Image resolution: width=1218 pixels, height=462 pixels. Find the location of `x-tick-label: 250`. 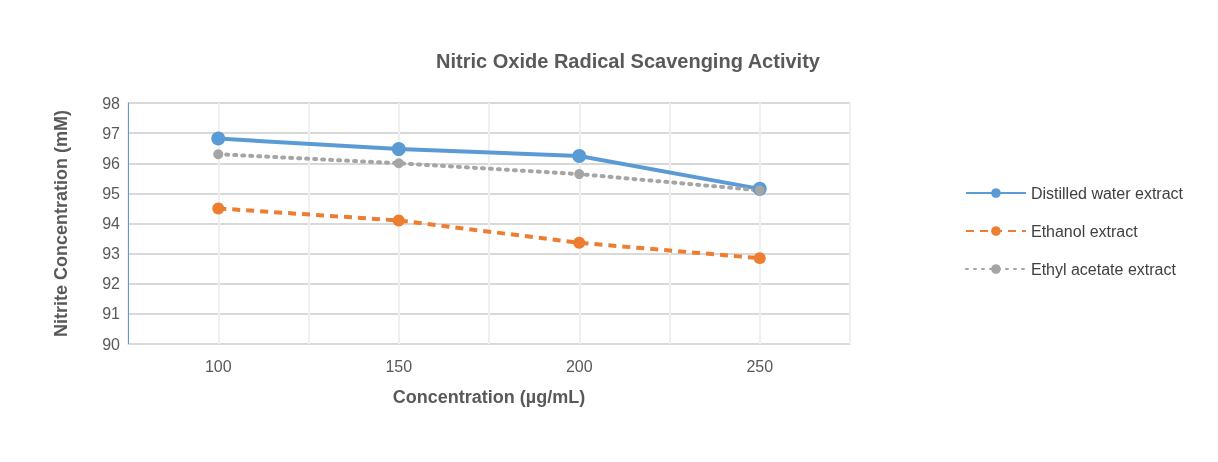

x-tick-label: 250 is located at coordinates (760, 366).